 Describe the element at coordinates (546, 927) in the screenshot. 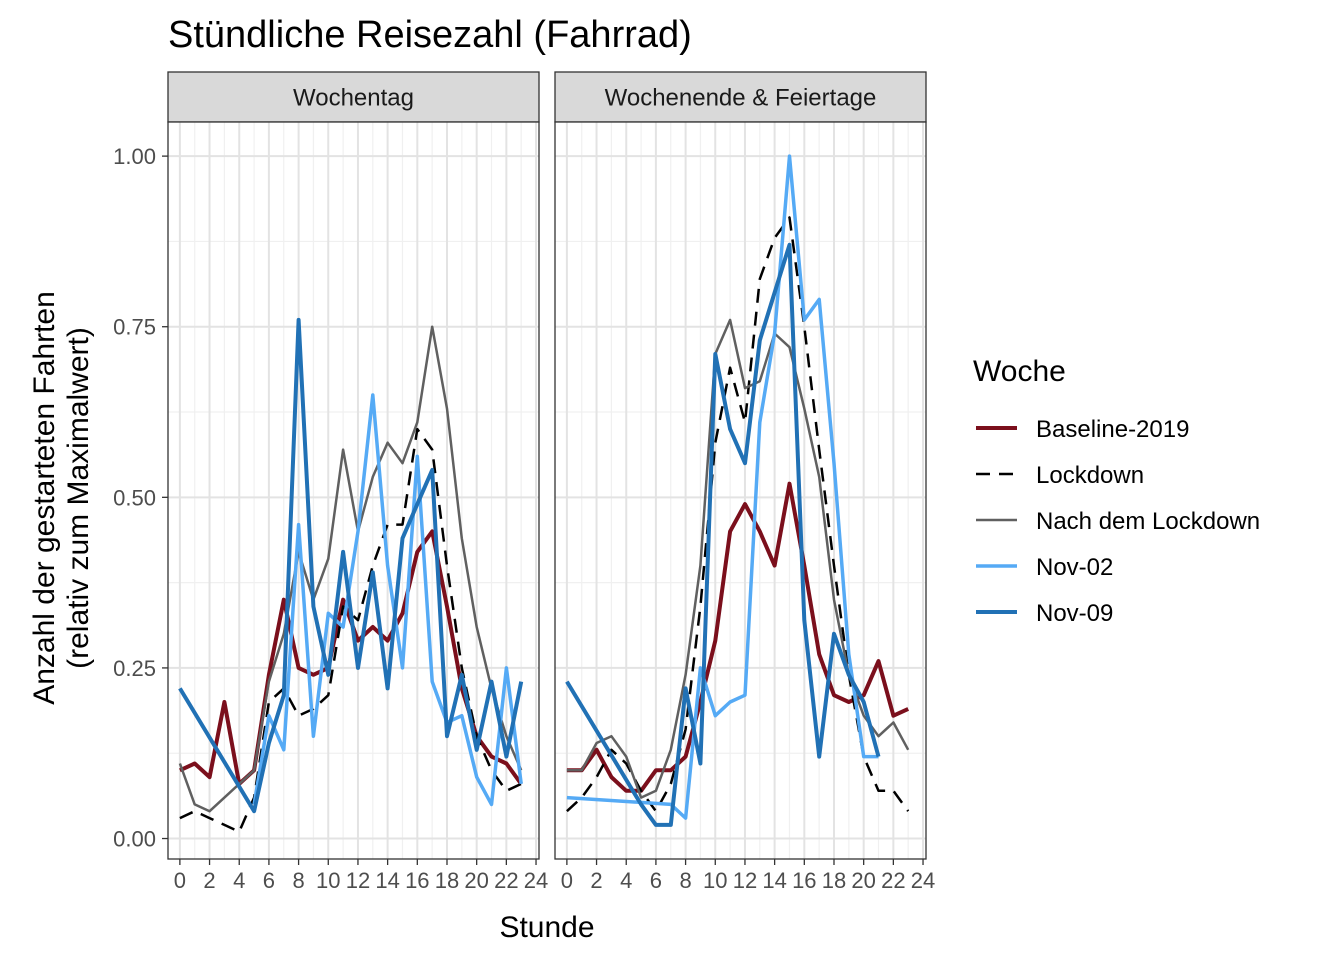

I see `x-axis-title: Stunde` at that location.